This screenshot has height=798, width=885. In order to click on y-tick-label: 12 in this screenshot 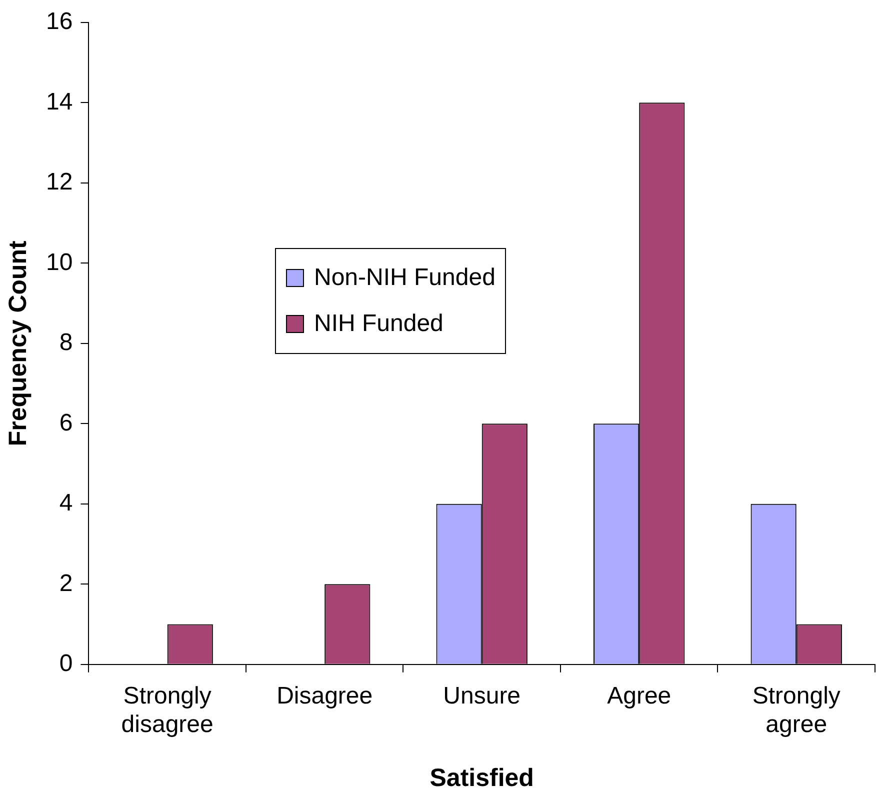, I will do `click(59, 182)`.